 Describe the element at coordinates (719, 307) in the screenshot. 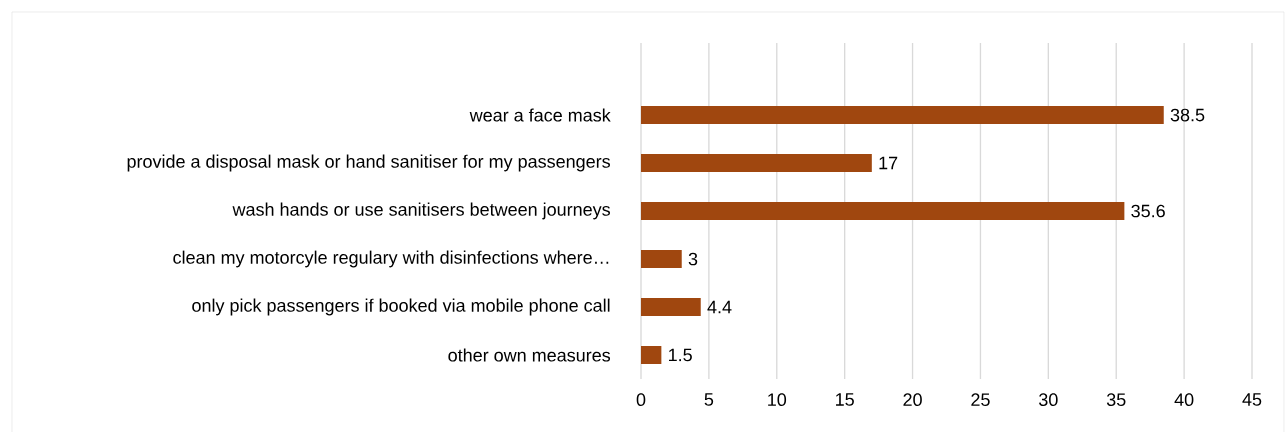

I see `data-label: 4.4` at that location.